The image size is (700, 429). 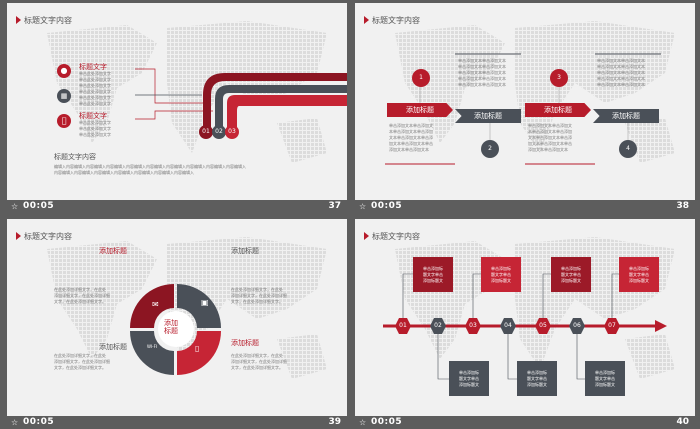 What do you see at coordinates (64, 71) in the screenshot?
I see `android-icon: ●` at bounding box center [64, 71].